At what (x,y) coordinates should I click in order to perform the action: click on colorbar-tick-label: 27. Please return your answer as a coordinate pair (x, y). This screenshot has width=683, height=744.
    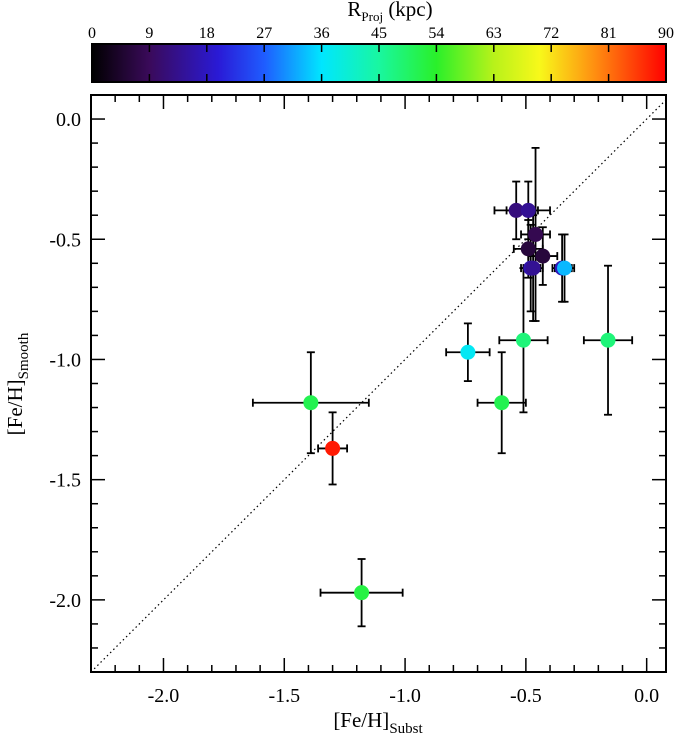
    Looking at the image, I should click on (264, 33).